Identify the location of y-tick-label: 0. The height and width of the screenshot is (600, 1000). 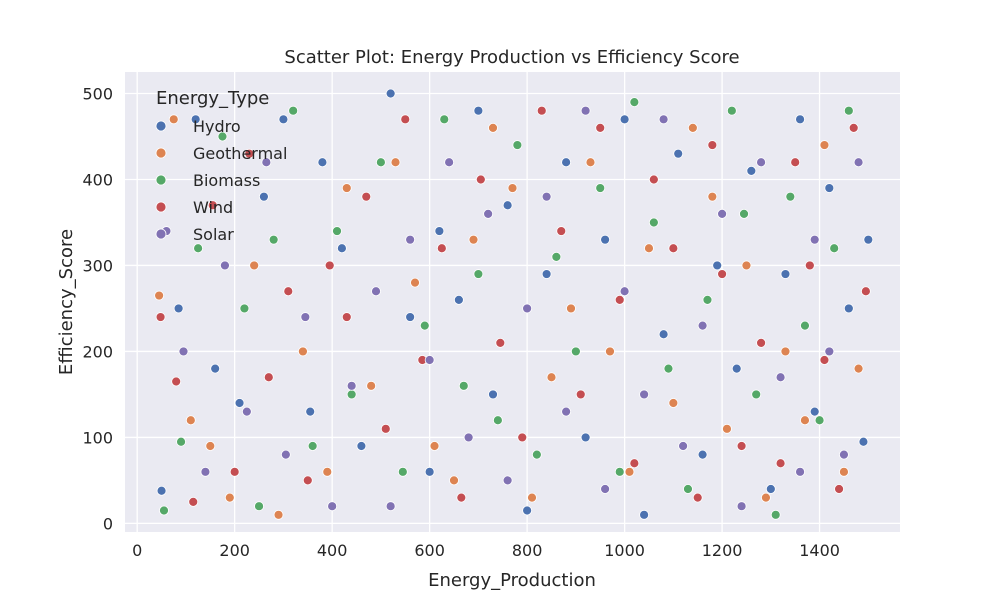
(108, 523).